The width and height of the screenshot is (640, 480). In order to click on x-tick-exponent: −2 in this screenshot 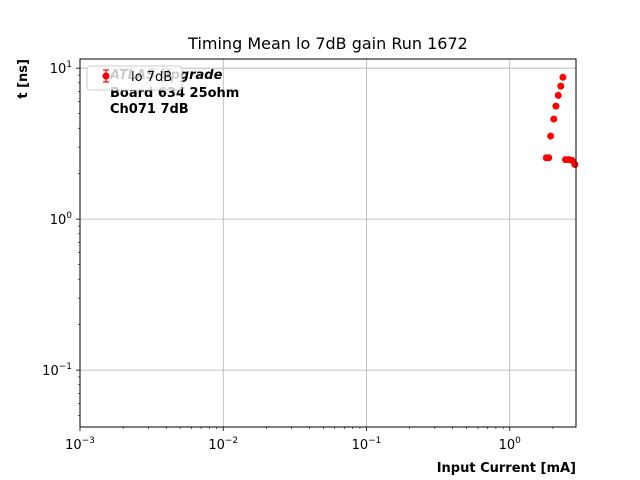, I will do `click(231, 441)`.